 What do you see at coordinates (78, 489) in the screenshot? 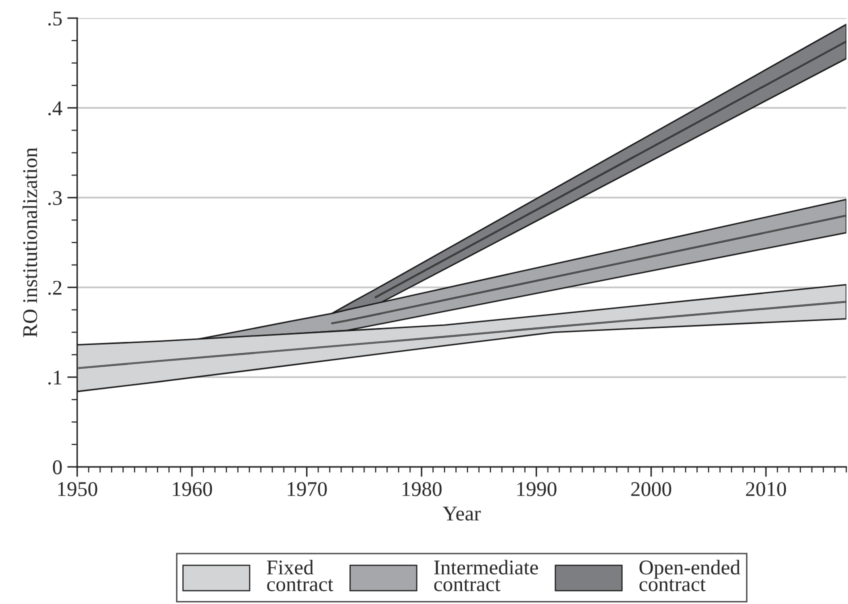
I see `x-tick-label: 1950` at bounding box center [78, 489].